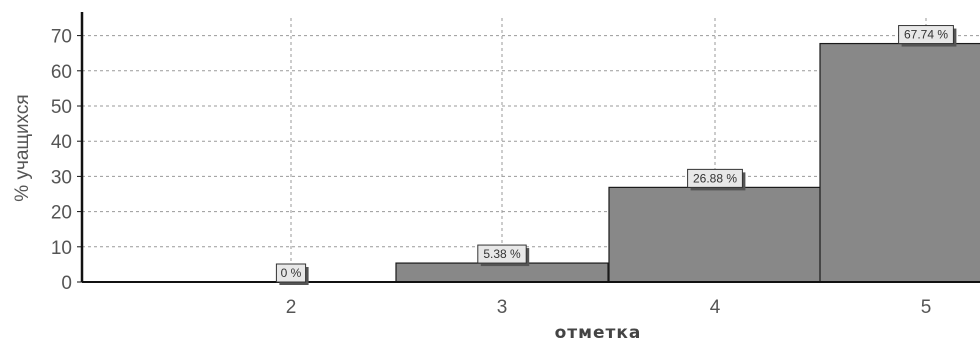 The width and height of the screenshot is (980, 346). Describe the element at coordinates (715, 307) in the screenshot. I see `x-tick-label: 4` at that location.